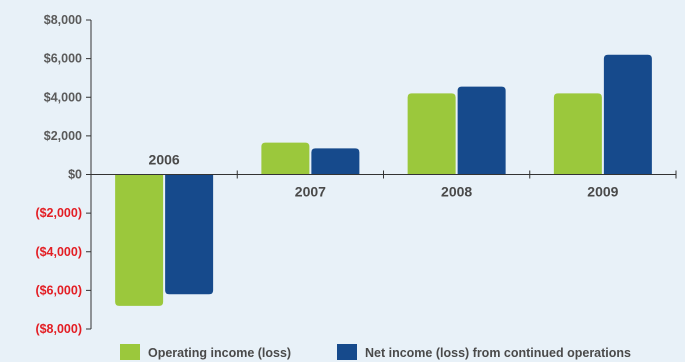  I want to click on y-tick-label: $4,000, so click(63, 97).